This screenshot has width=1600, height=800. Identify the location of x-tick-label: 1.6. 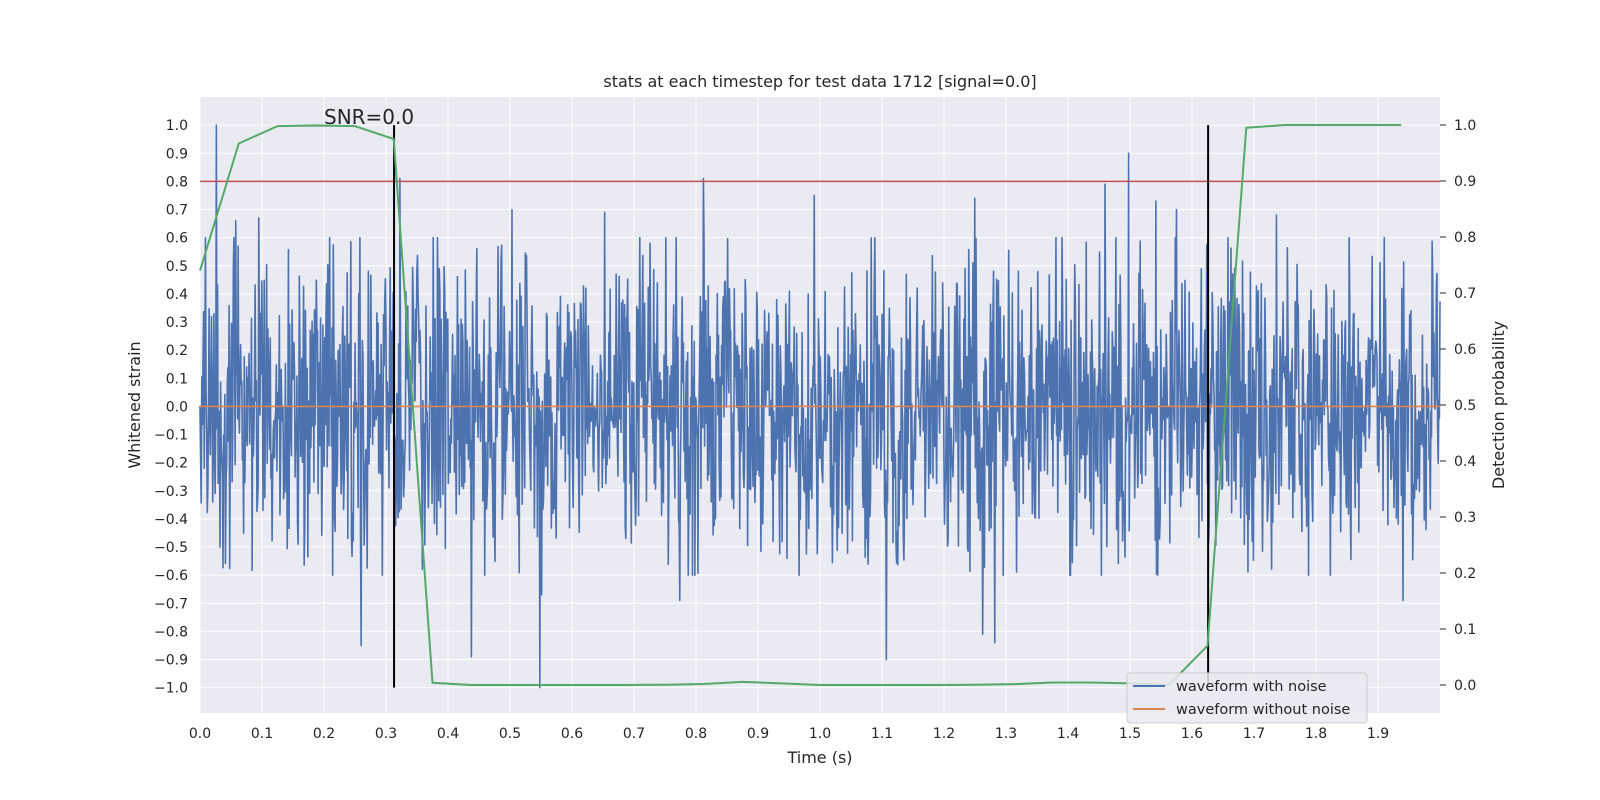
(1192, 734).